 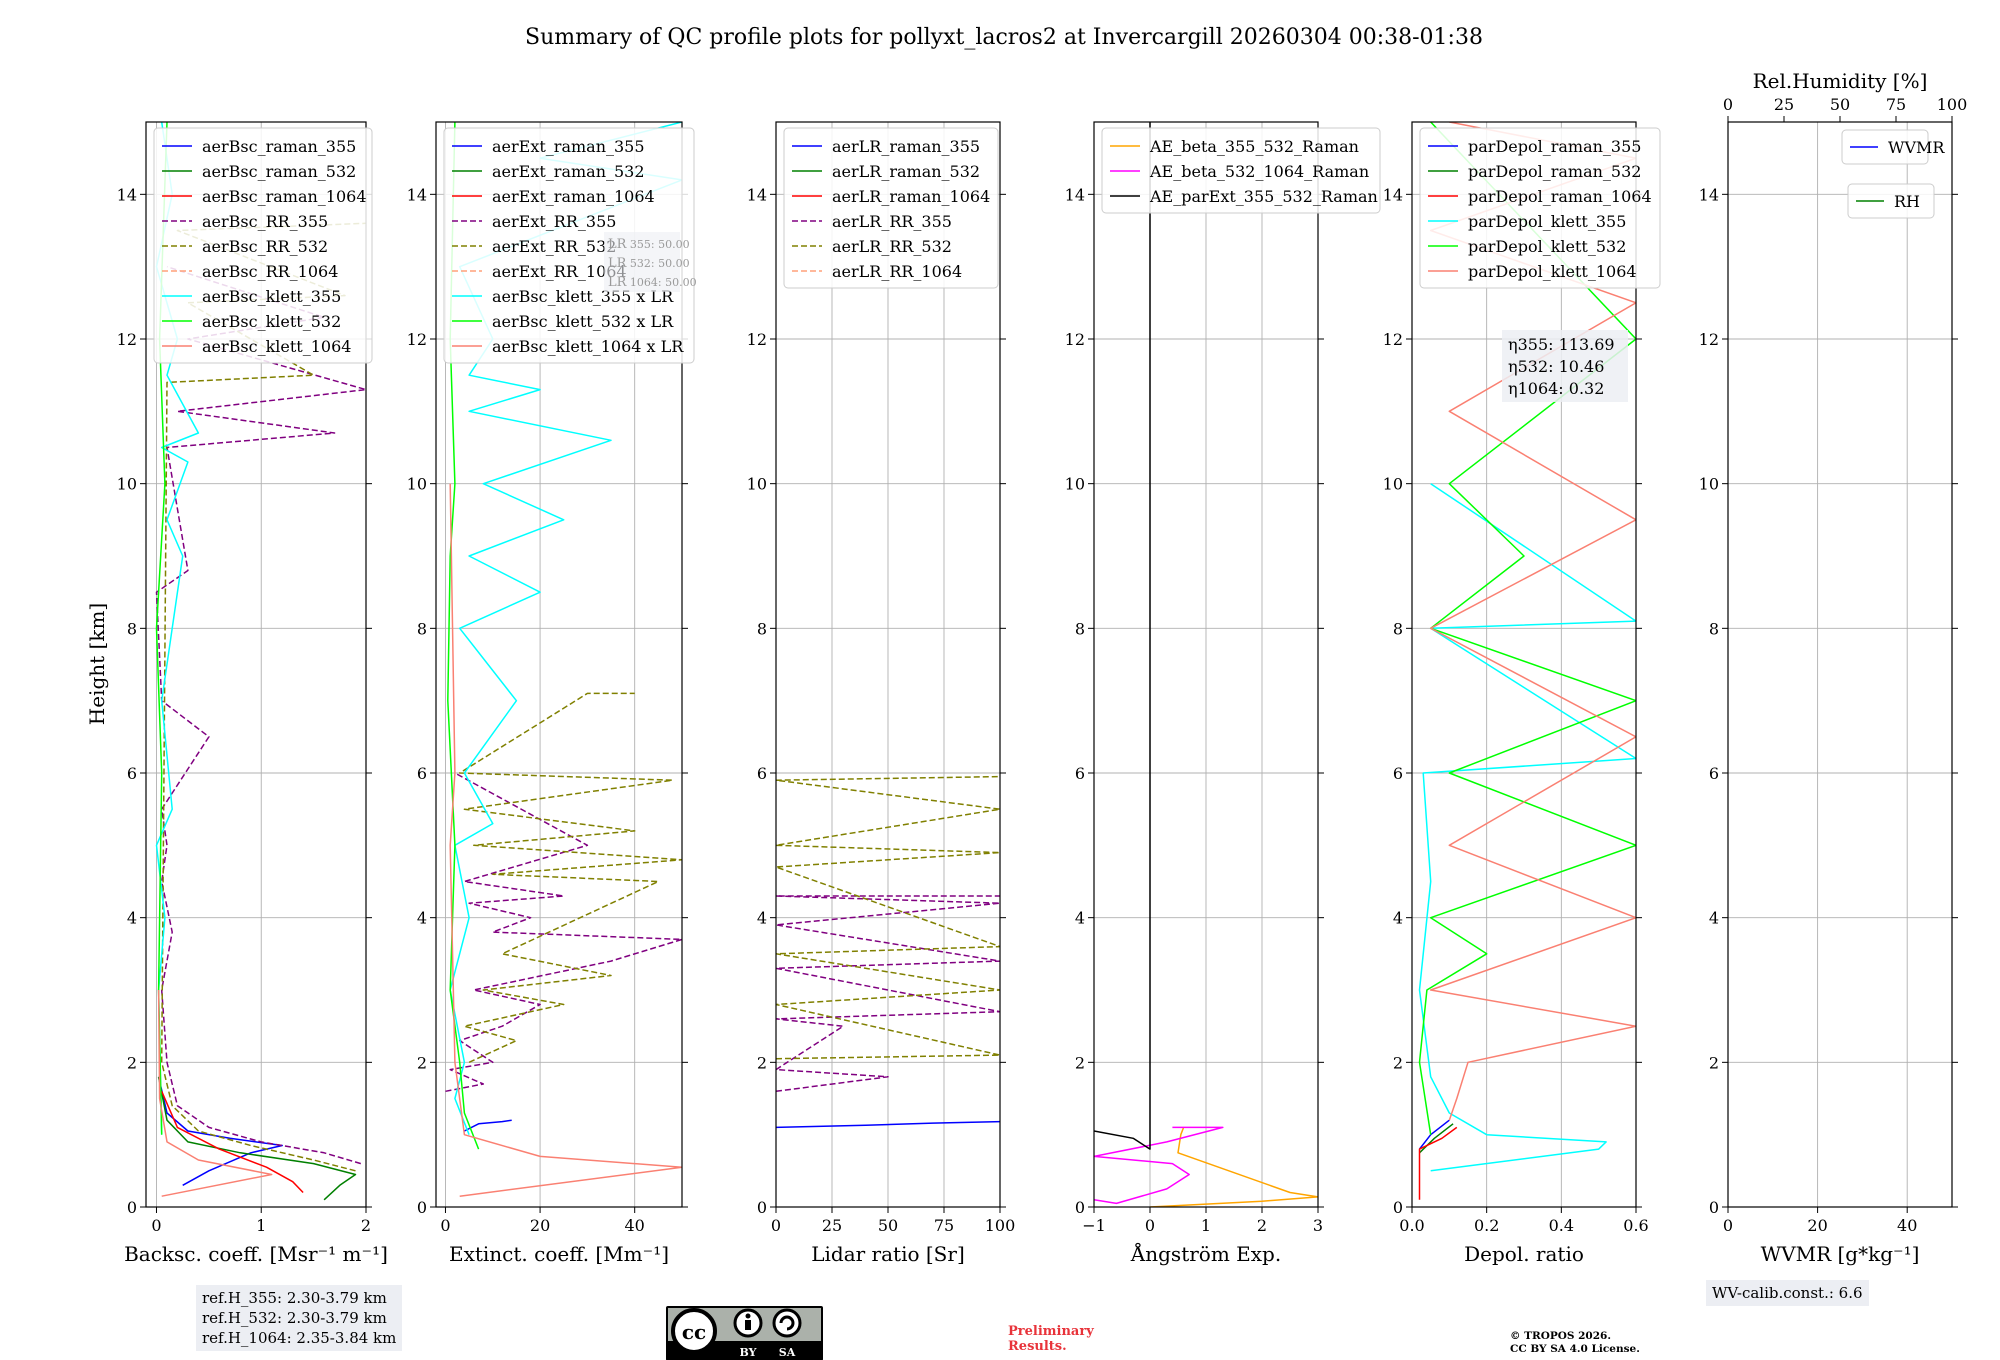 I want to click on x-tick-label: 1, so click(x=1206, y=1225).